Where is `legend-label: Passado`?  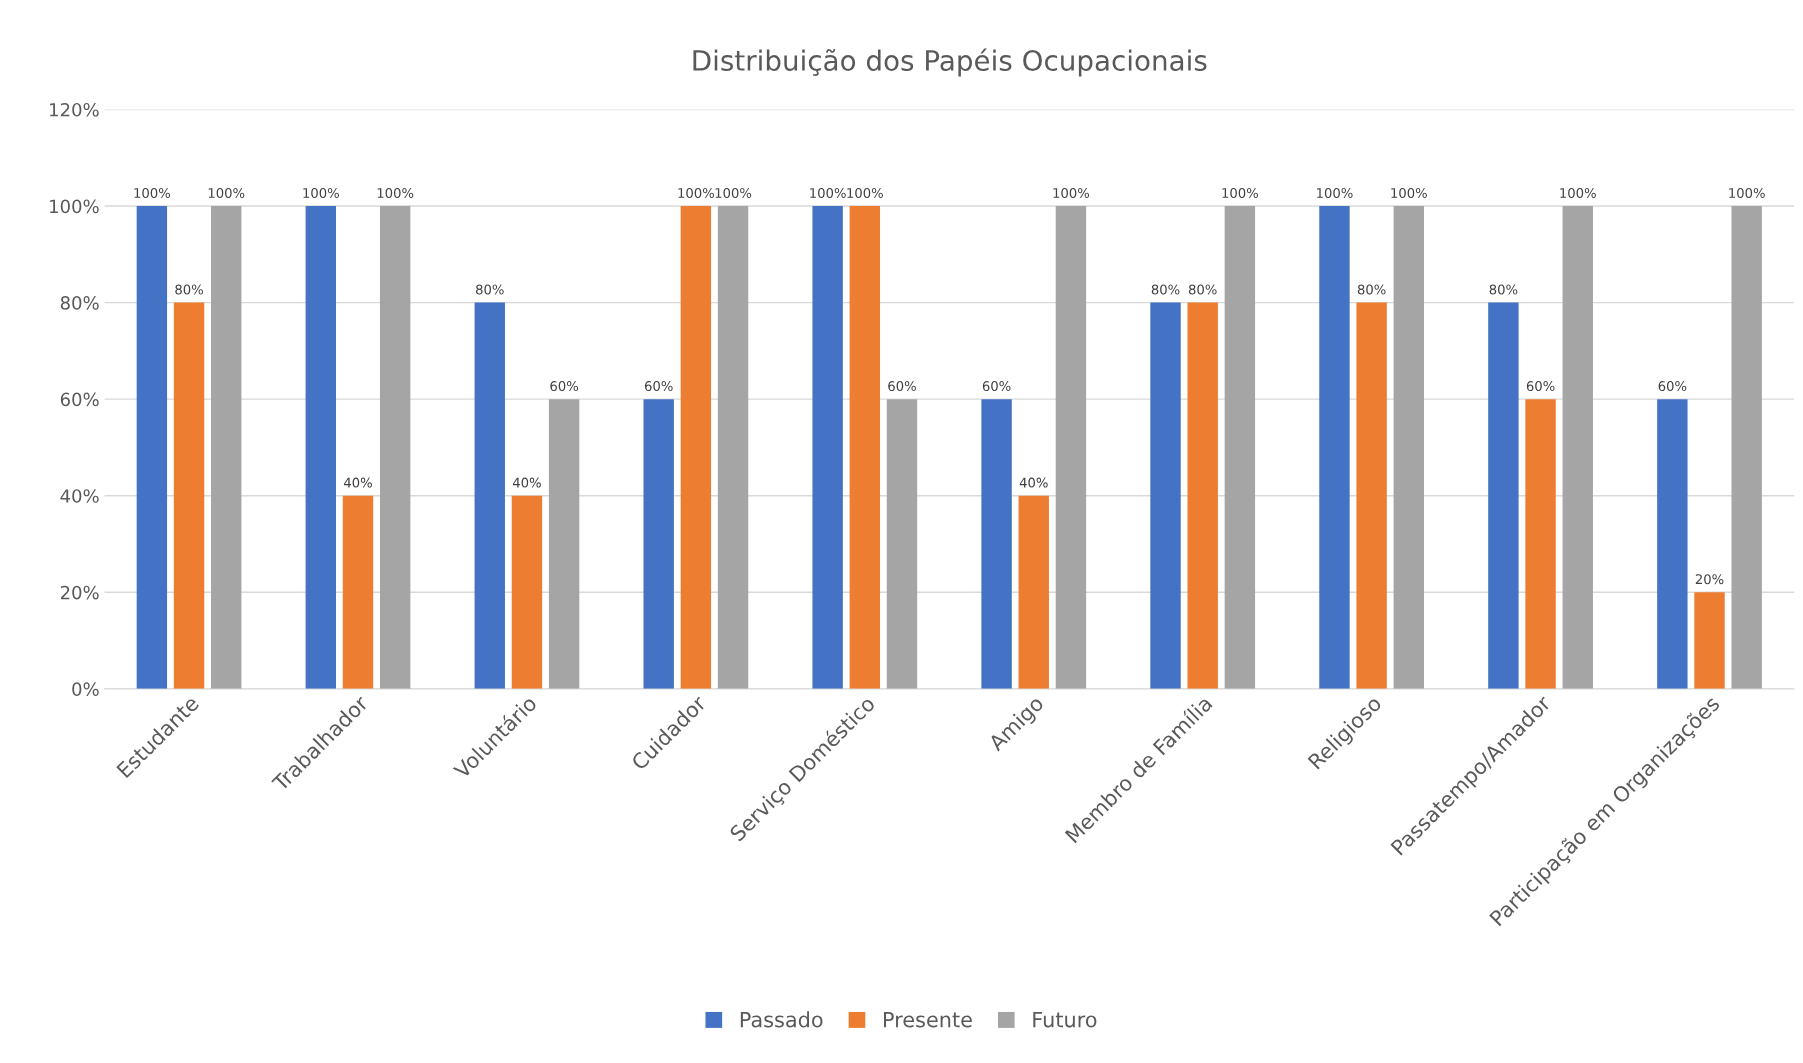 legend-label: Passado is located at coordinates (781, 1019).